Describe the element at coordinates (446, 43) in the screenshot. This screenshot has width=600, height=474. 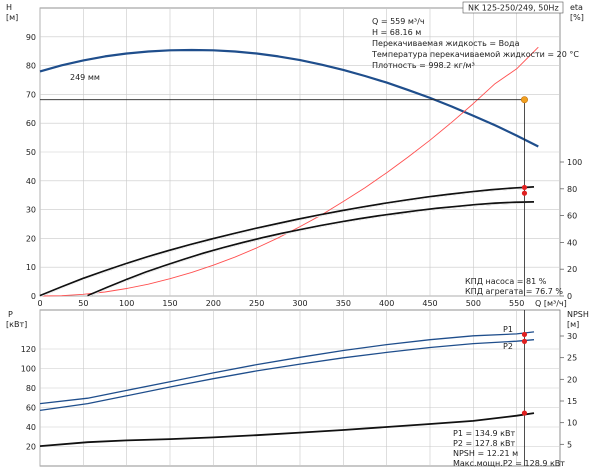
I see `info-liquid: Перекачиваемая жидкость = Вода` at that location.